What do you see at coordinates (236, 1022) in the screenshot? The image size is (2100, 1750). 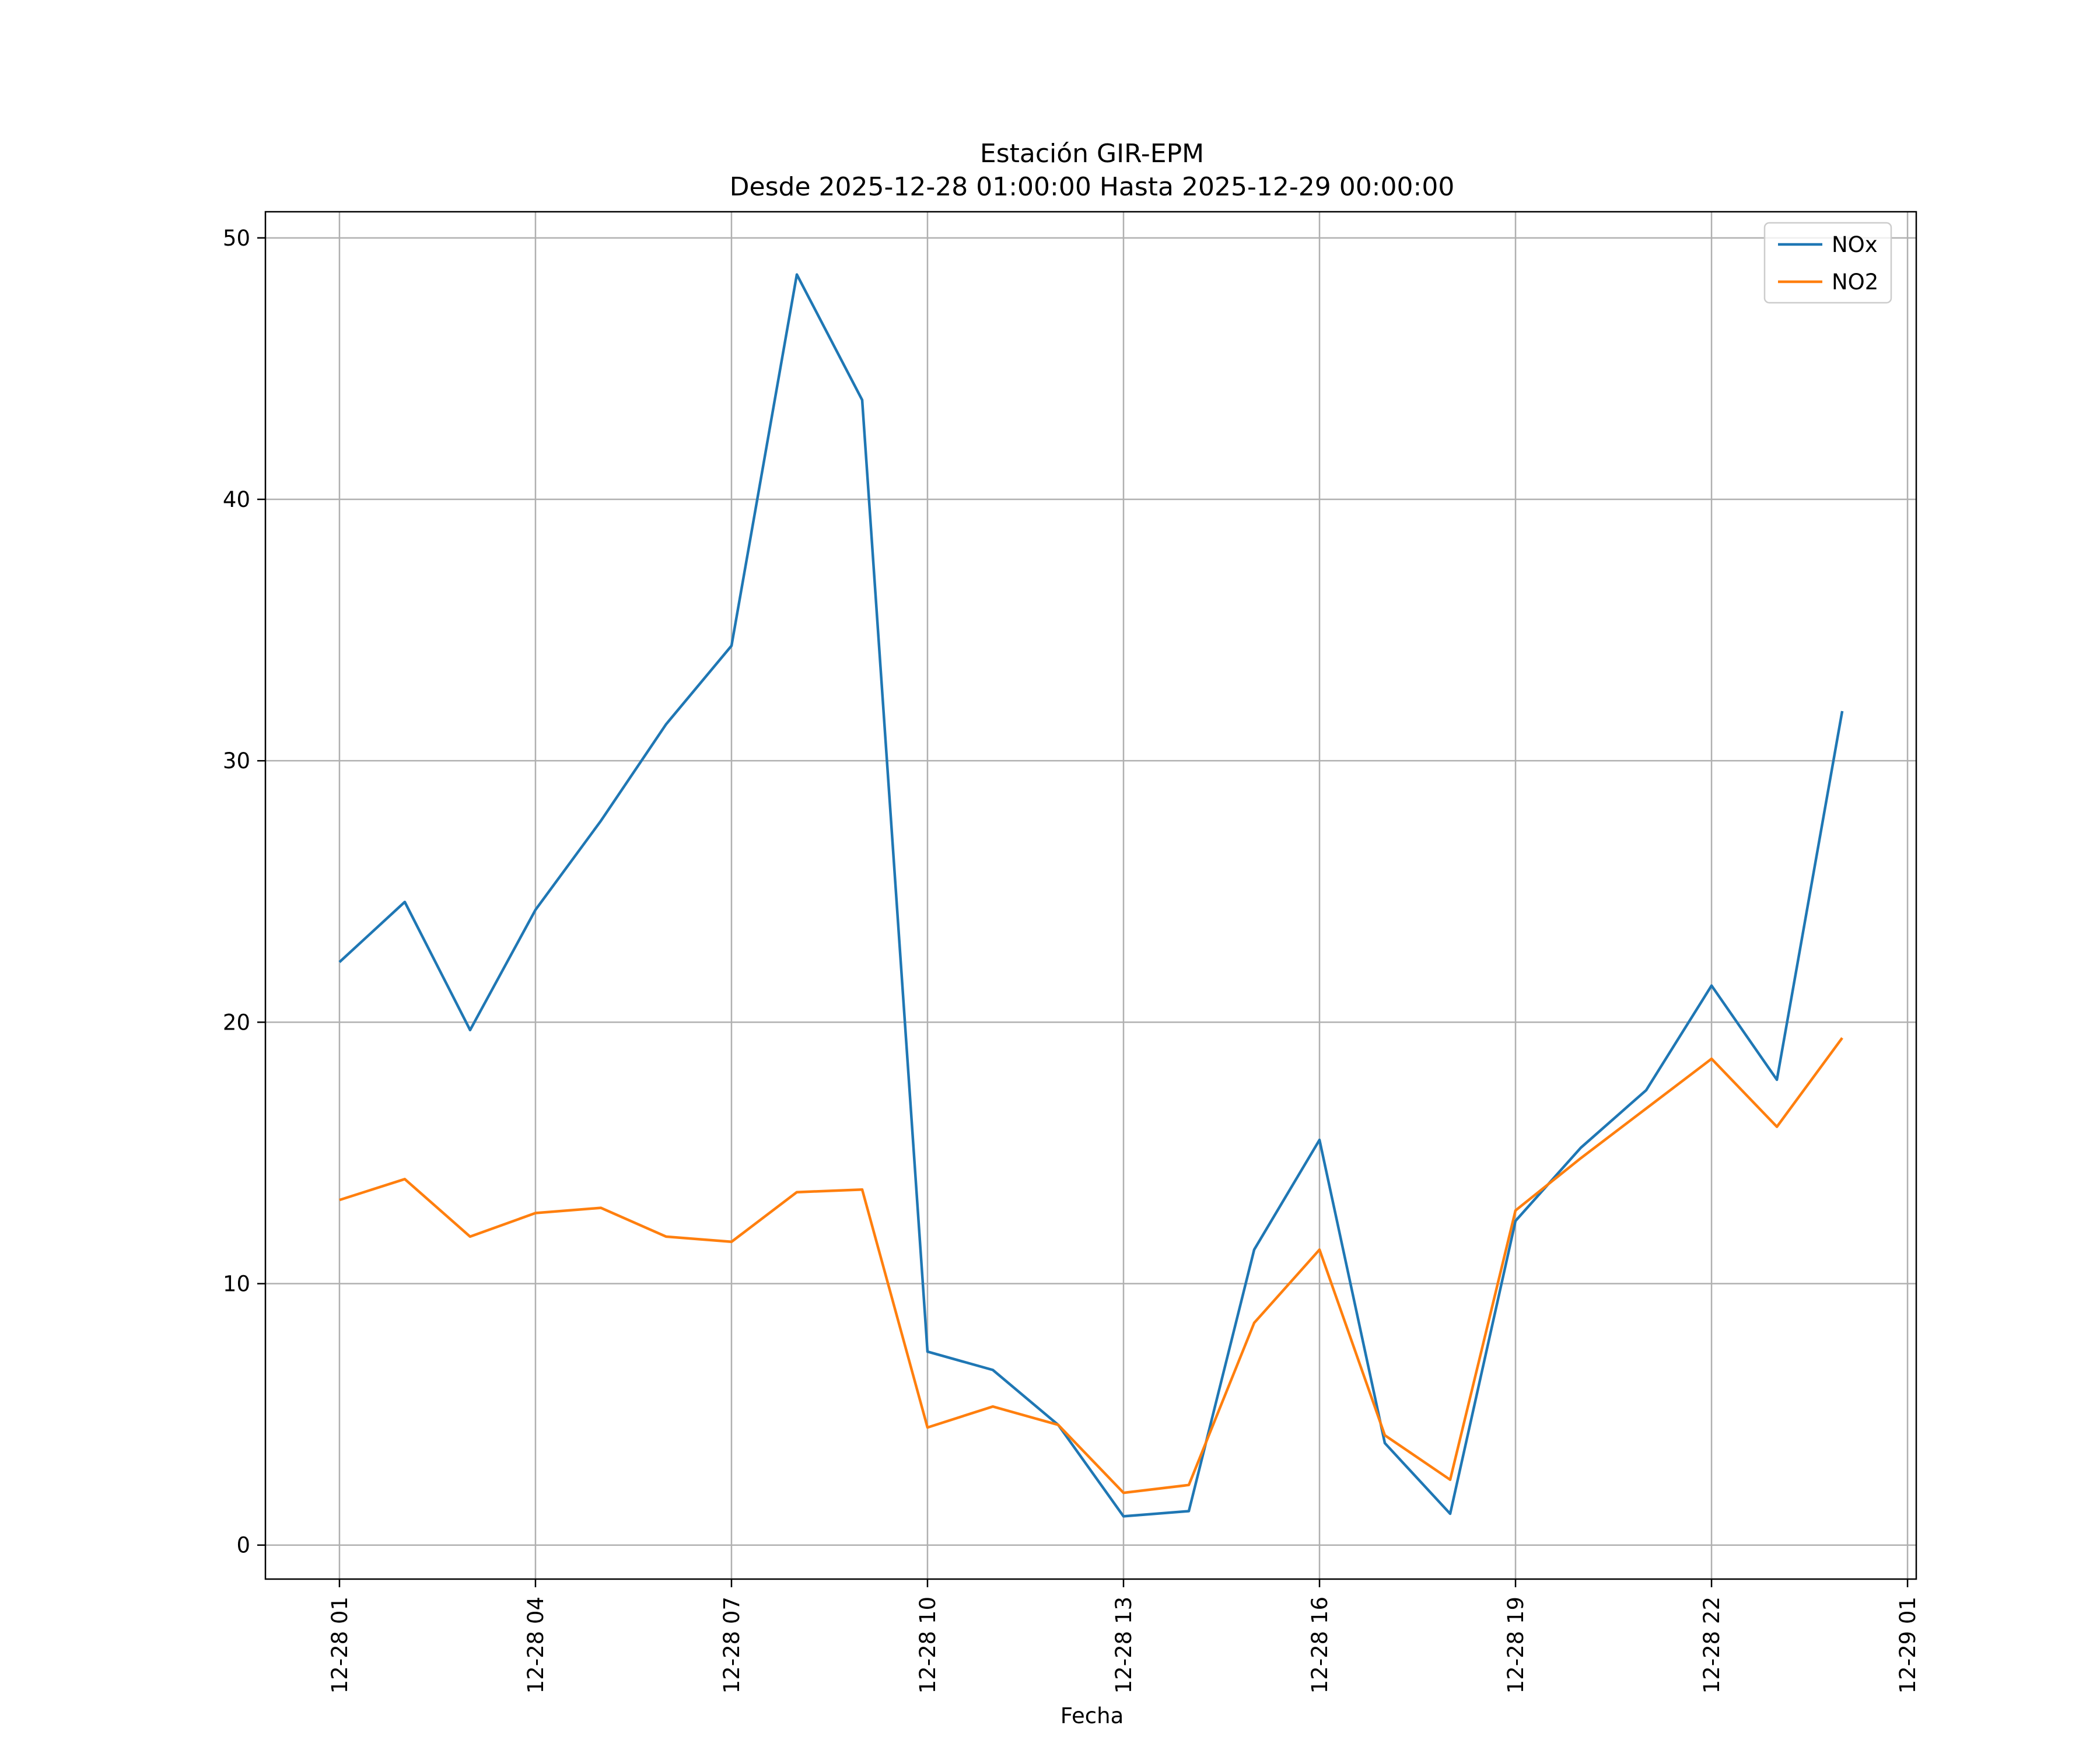 I see `y-tick-label: 20` at bounding box center [236, 1022].